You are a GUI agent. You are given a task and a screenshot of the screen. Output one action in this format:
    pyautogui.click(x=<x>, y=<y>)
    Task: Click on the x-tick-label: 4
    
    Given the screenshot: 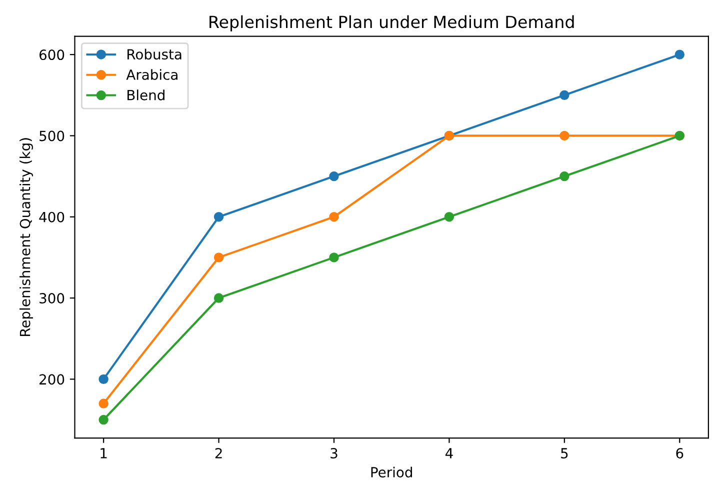 What is the action you would take?
    pyautogui.click(x=449, y=453)
    